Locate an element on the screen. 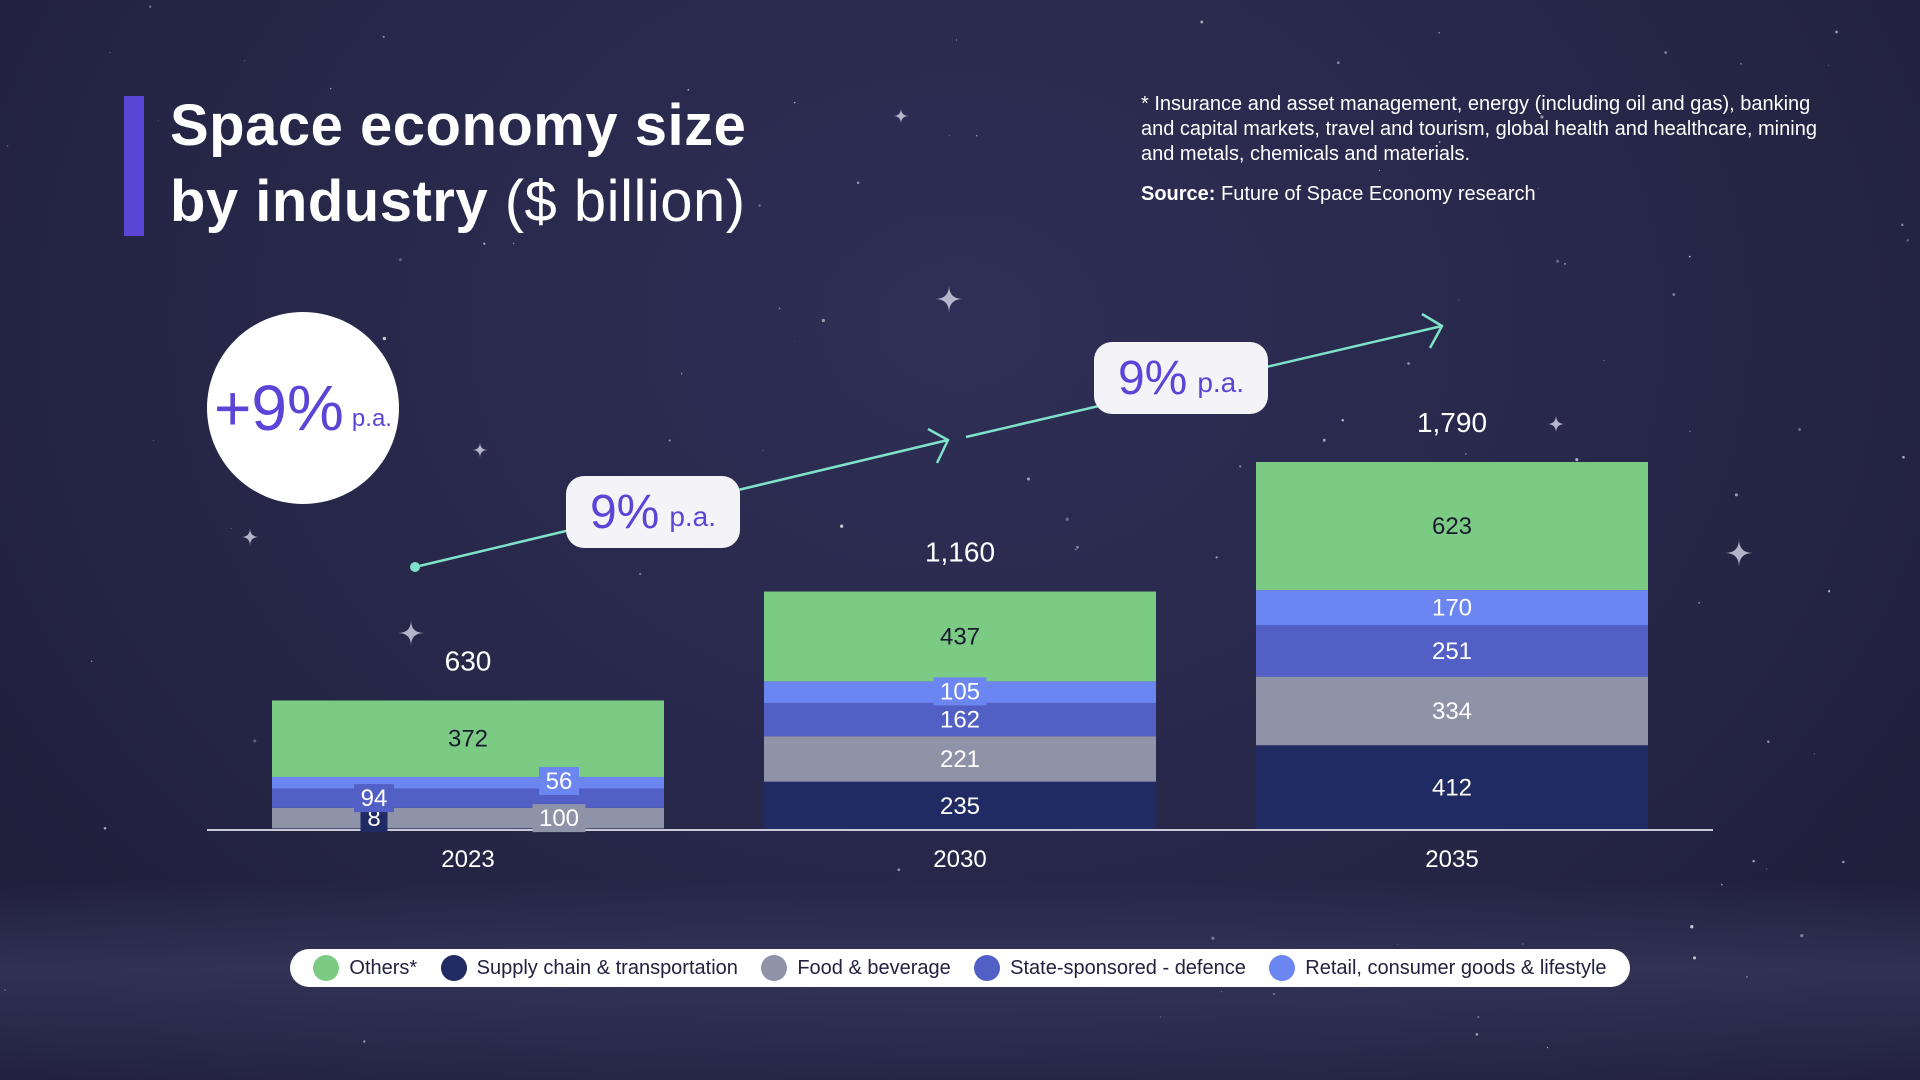 The image size is (1920, 1080). title-bold-part: by industry is located at coordinates (329, 201).